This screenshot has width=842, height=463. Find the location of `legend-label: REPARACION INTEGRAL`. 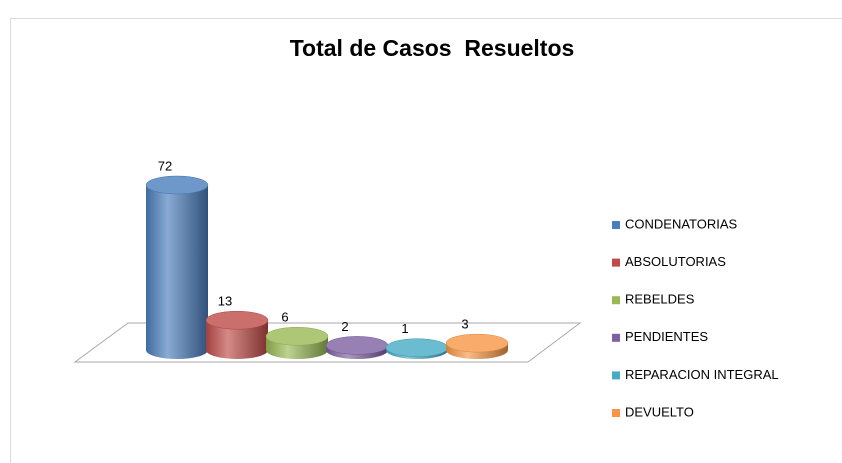

legend-label: REPARACION INTEGRAL is located at coordinates (702, 374).